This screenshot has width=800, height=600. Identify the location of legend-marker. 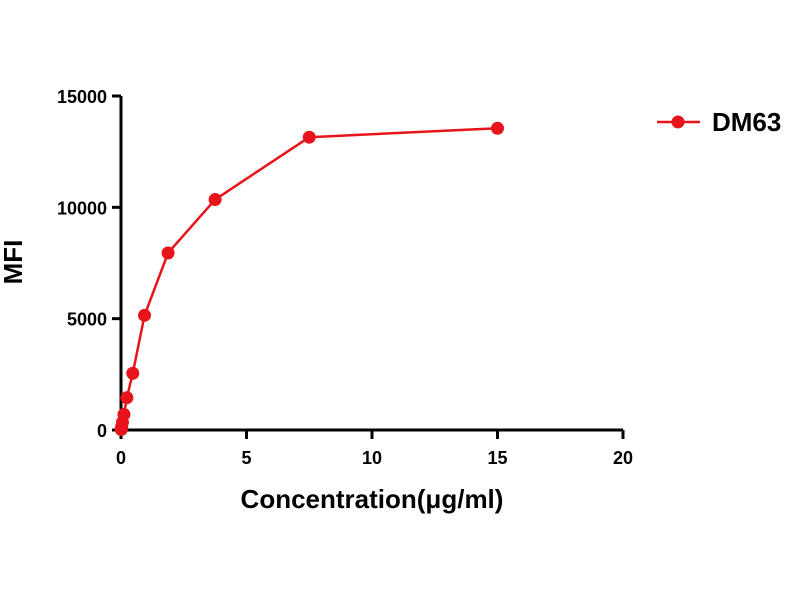
(678, 122).